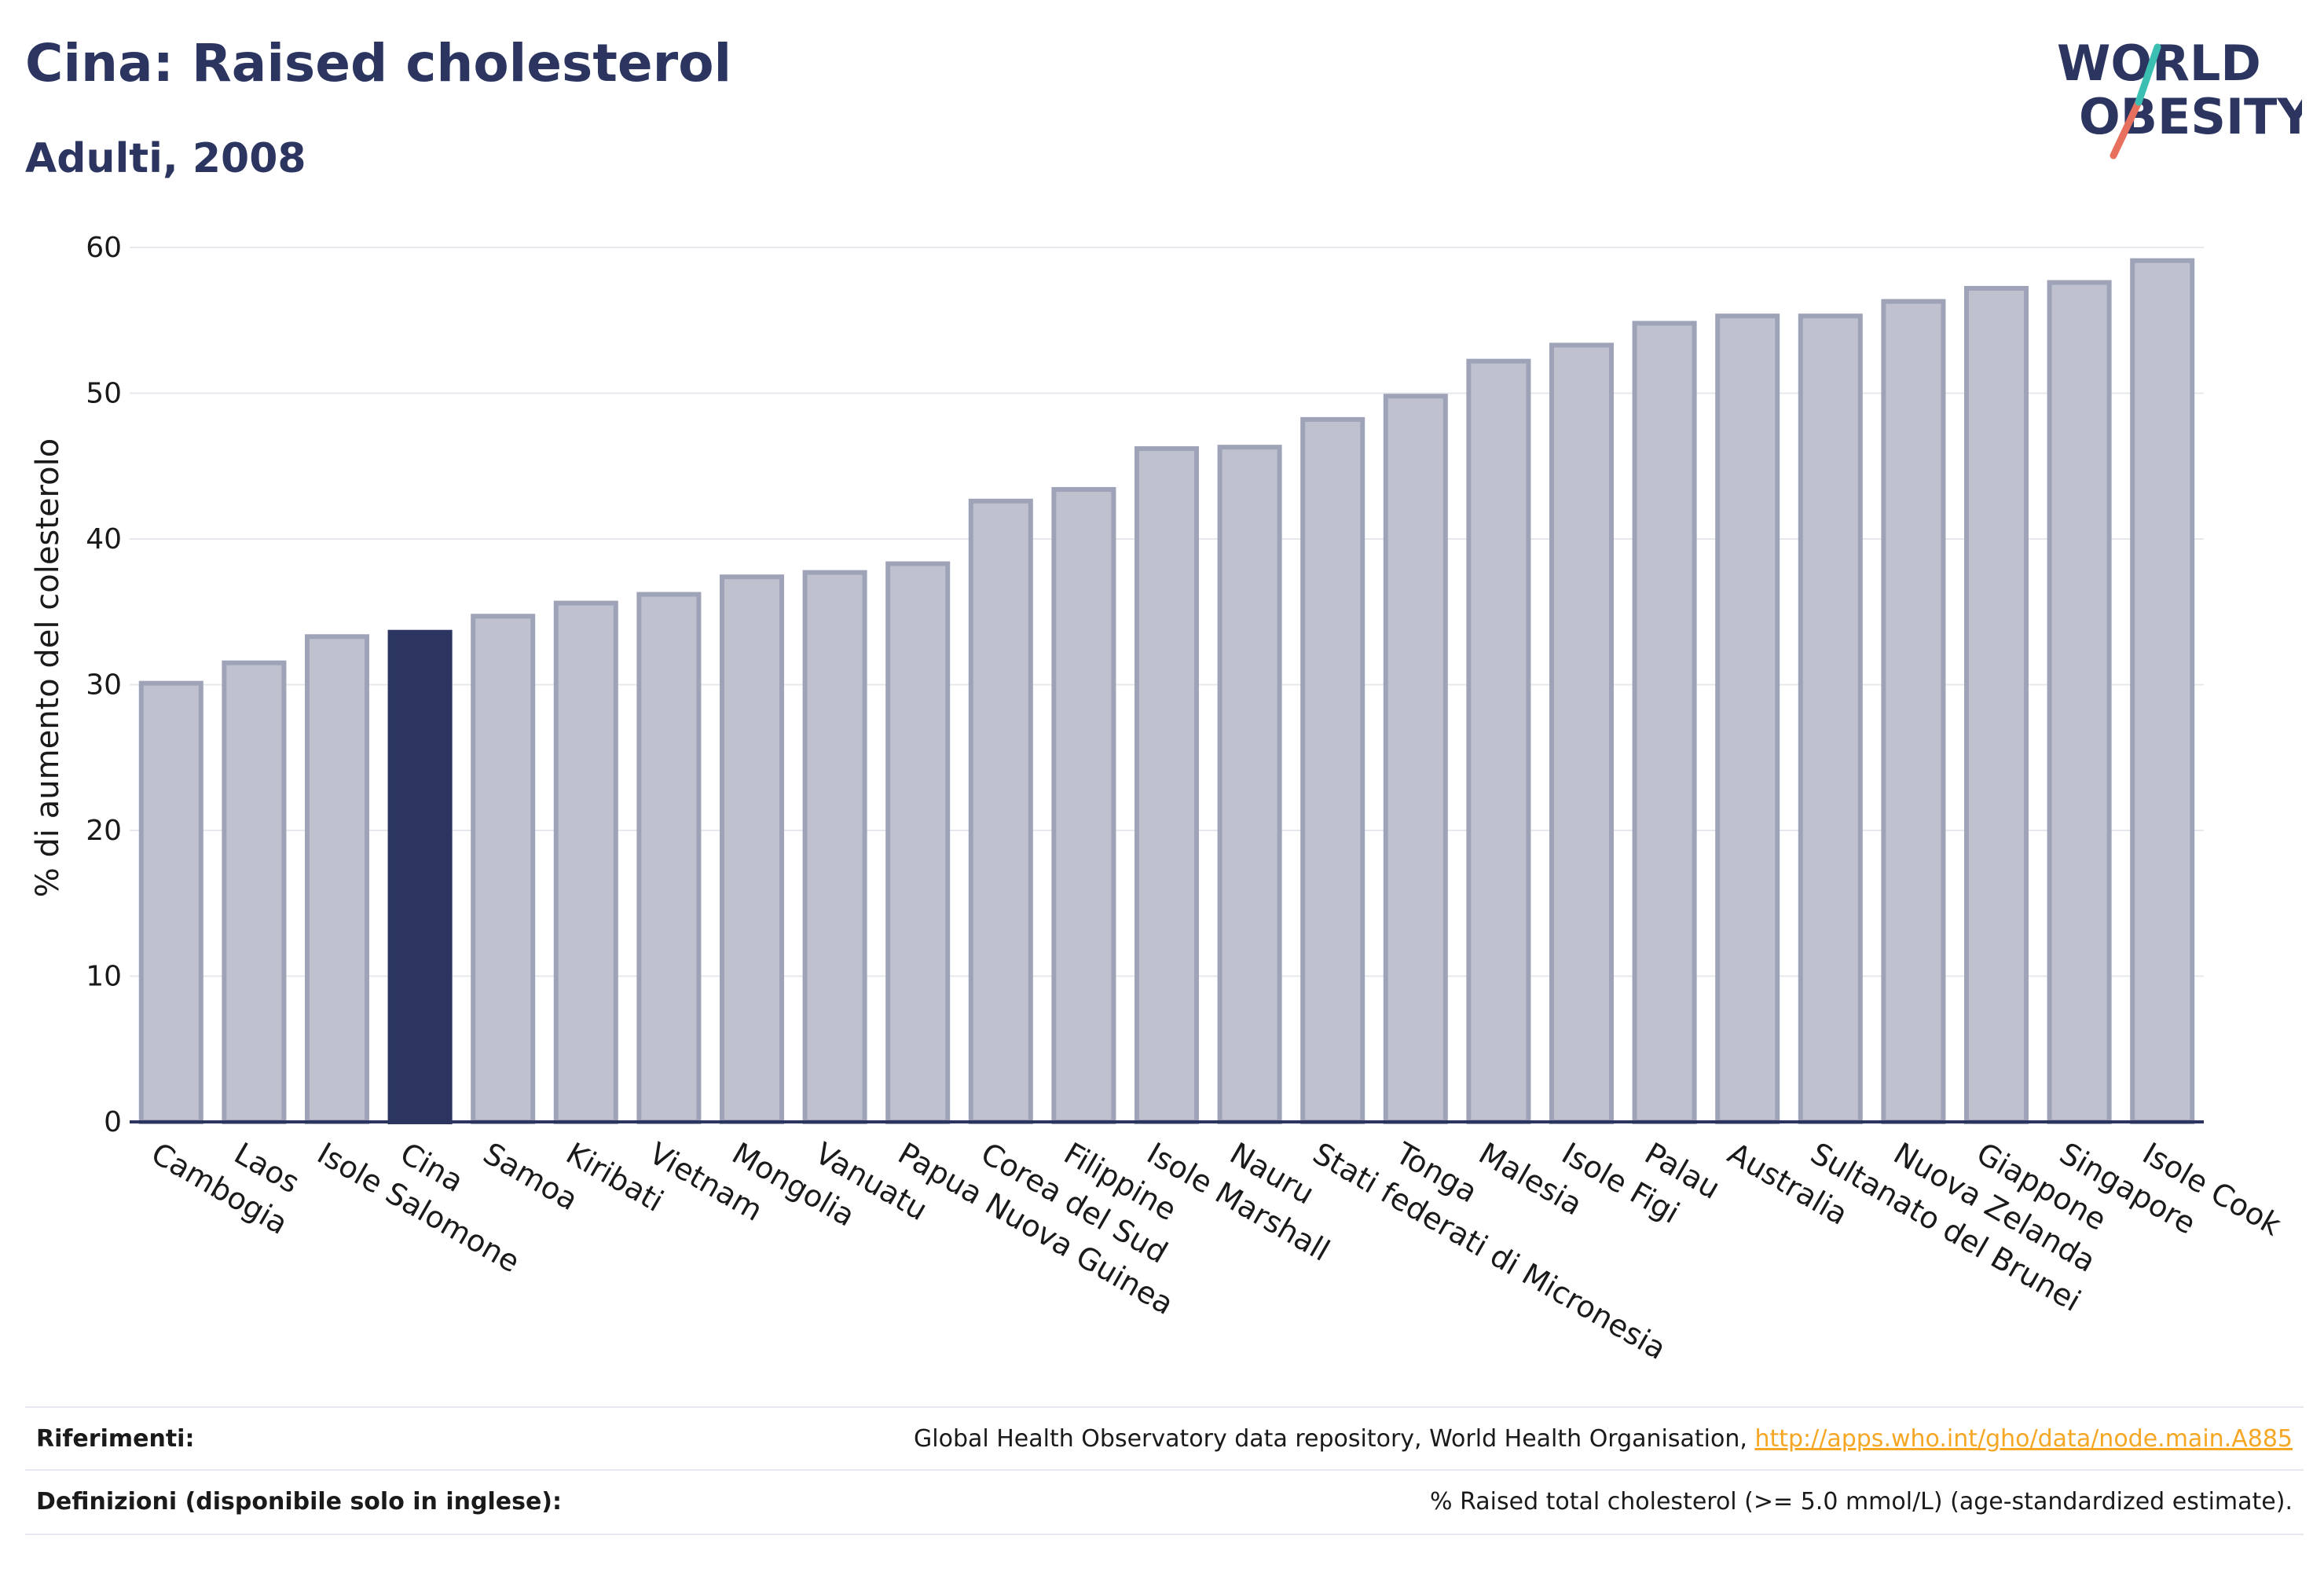 Image resolution: width=2324 pixels, height=1576 pixels. I want to click on bar-kiribati, so click(585, 862).